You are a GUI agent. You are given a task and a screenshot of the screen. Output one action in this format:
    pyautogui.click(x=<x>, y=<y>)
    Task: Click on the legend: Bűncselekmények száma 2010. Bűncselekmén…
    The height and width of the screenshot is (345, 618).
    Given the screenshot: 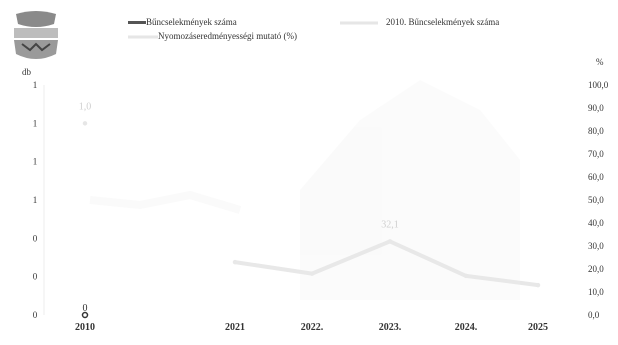 What is the action you would take?
    pyautogui.click(x=313, y=29)
    